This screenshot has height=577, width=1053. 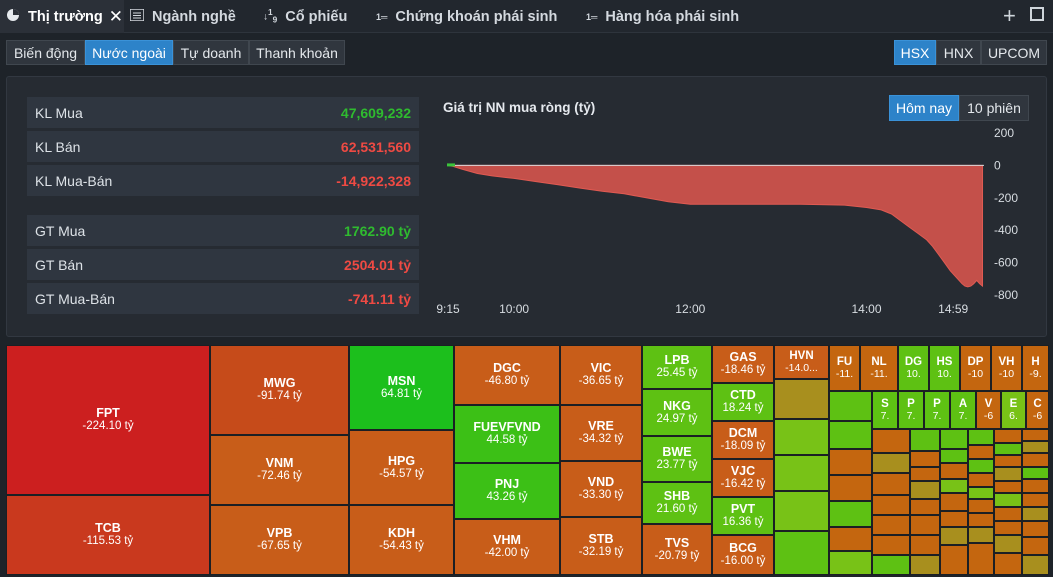 What do you see at coordinates (182, 16) in the screenshot?
I see `tab-industry: Ngành nghề` at bounding box center [182, 16].